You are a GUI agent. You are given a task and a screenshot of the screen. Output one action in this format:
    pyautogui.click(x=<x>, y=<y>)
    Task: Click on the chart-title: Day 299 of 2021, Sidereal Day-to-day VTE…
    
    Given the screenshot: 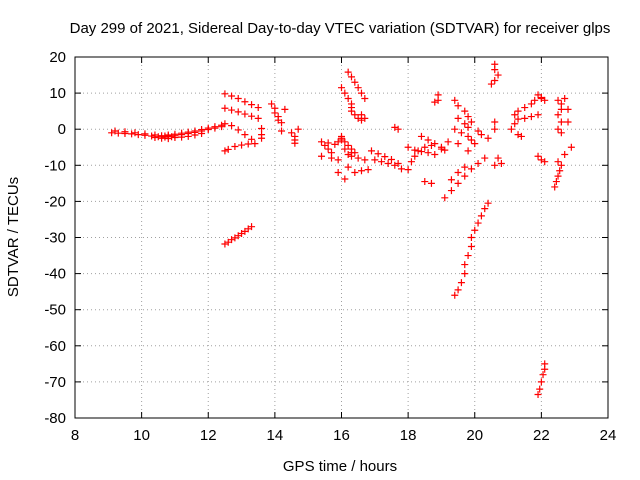 What is the action you would take?
    pyautogui.click(x=340, y=28)
    